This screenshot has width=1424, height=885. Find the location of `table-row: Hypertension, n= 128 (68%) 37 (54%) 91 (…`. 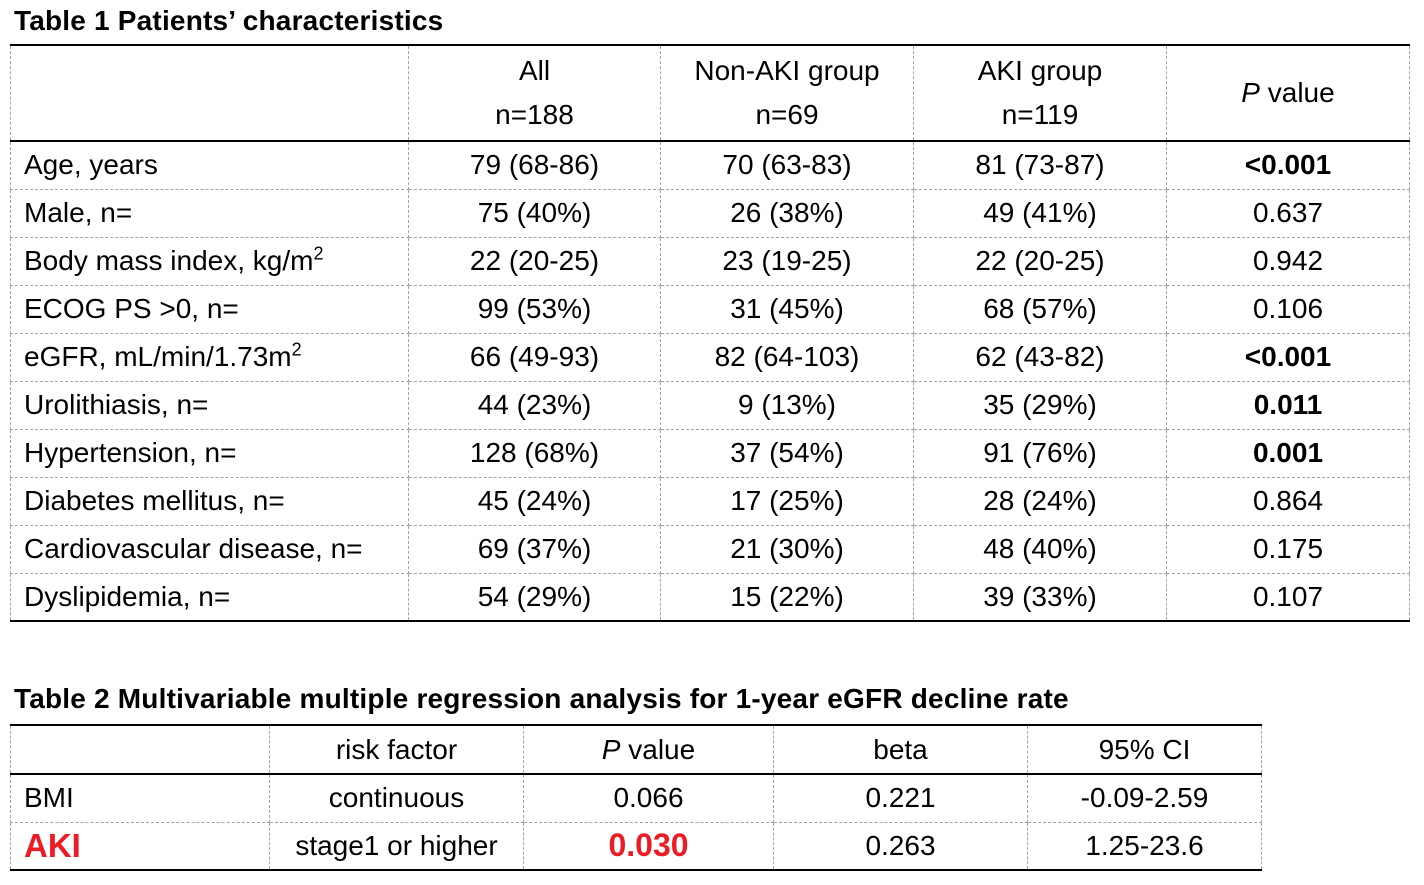

table-row: Hypertension, n= 128 (68%) 37 (54%) 91 (… is located at coordinates (710, 453).